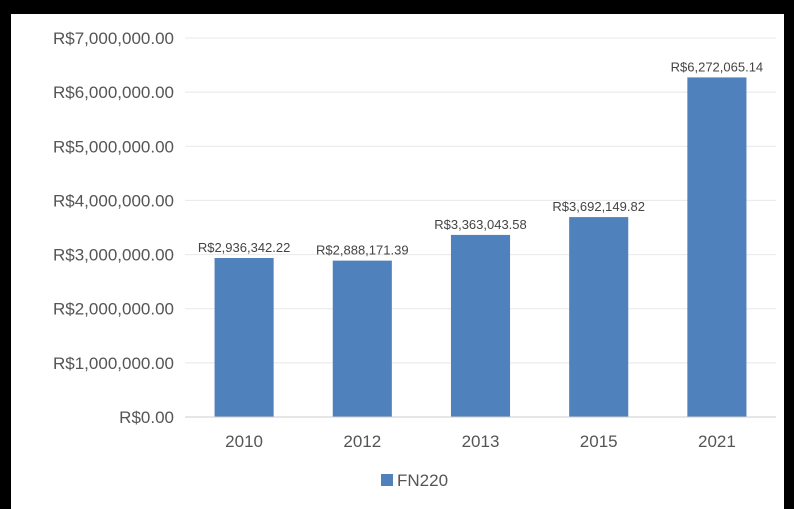  I want to click on bar-2015, so click(598, 317).